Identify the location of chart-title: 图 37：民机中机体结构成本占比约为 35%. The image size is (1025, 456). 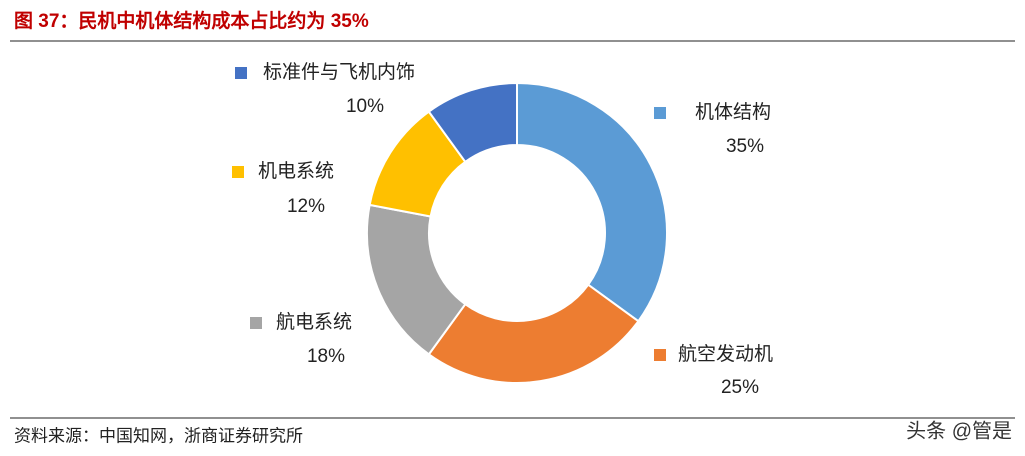
(191, 20).